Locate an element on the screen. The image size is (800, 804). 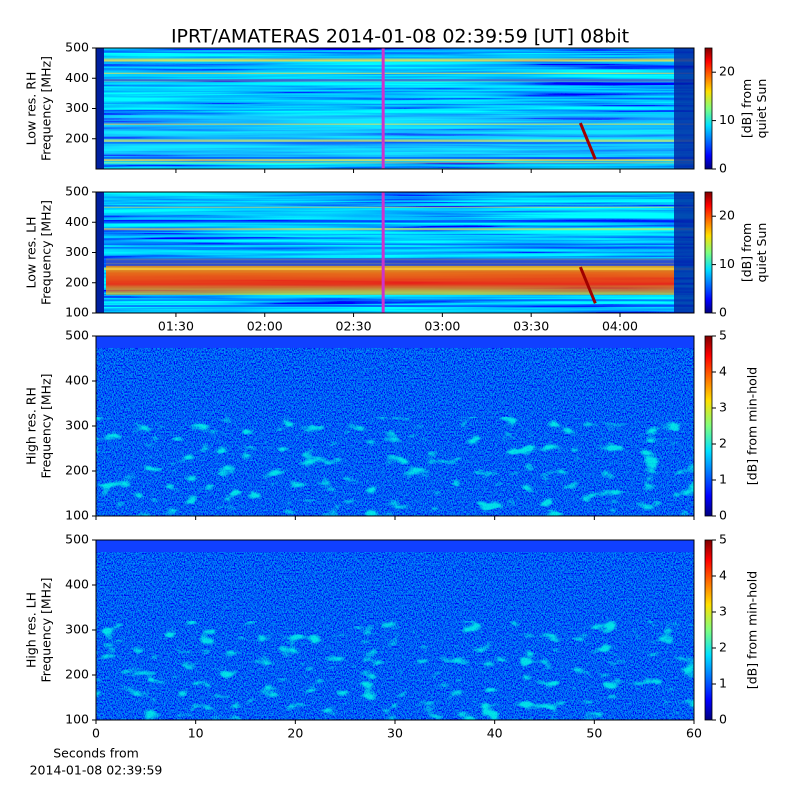
x-tick-label: 03:30 is located at coordinates (531, 326).